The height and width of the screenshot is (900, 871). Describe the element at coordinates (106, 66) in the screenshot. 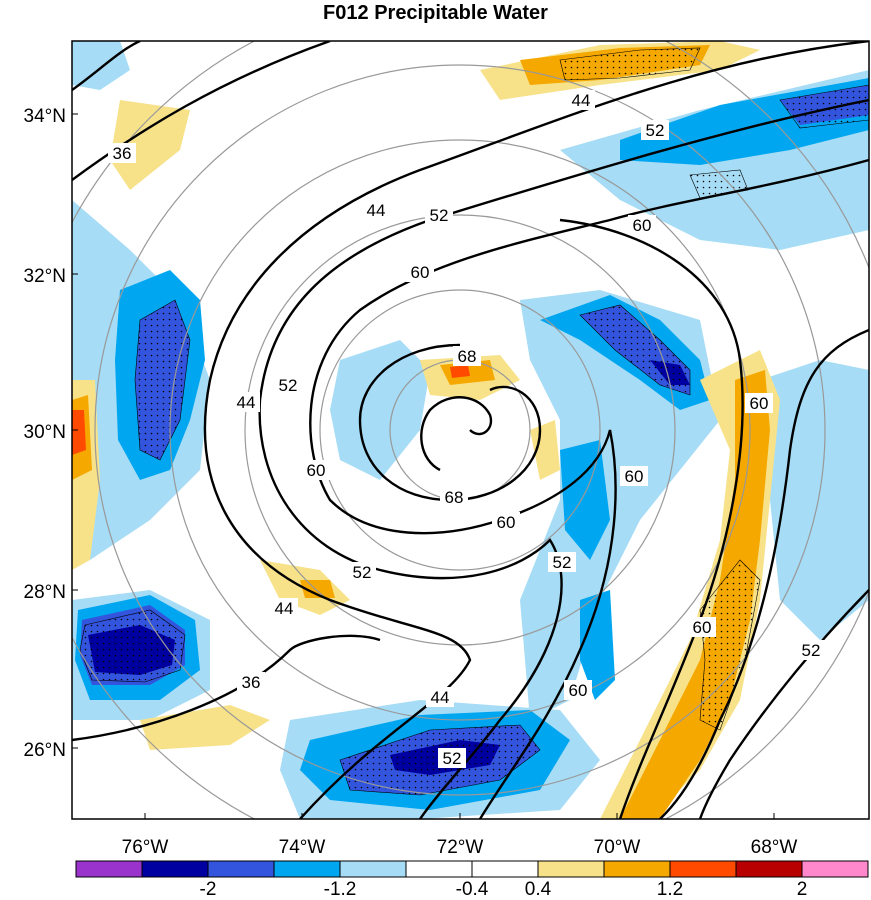

I see `contour-44-outer` at that location.